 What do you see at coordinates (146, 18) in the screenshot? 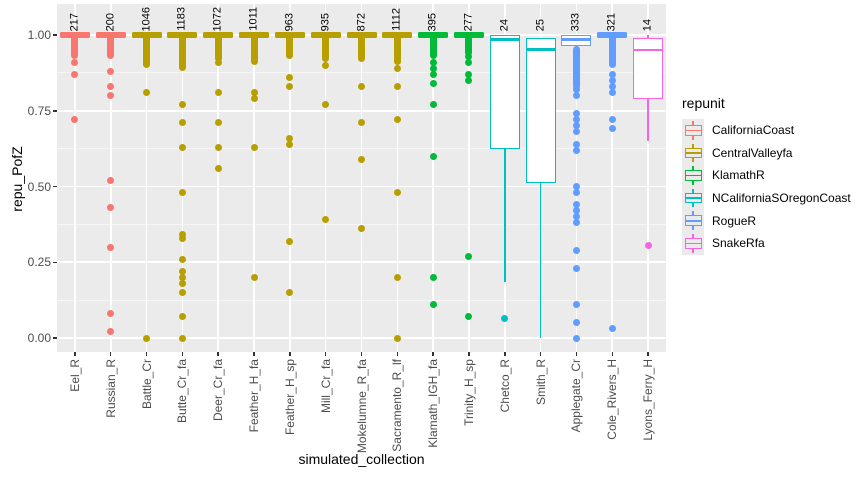
I see `count-label: 1046` at bounding box center [146, 18].